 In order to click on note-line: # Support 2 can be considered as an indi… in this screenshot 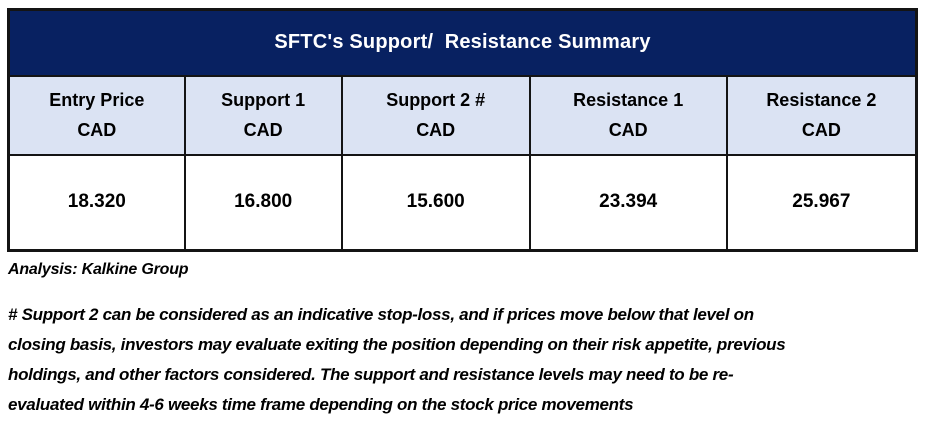, I will do `click(381, 314)`.